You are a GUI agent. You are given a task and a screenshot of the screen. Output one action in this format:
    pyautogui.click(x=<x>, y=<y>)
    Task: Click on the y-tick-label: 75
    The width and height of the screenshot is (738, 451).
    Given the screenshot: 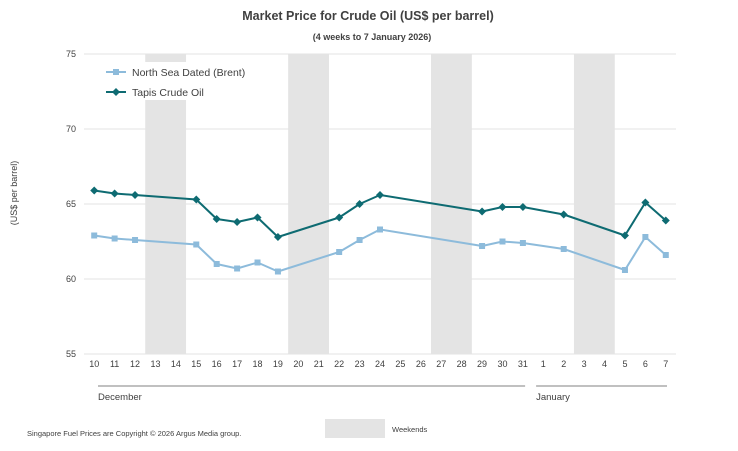 What is the action you would take?
    pyautogui.click(x=71, y=54)
    